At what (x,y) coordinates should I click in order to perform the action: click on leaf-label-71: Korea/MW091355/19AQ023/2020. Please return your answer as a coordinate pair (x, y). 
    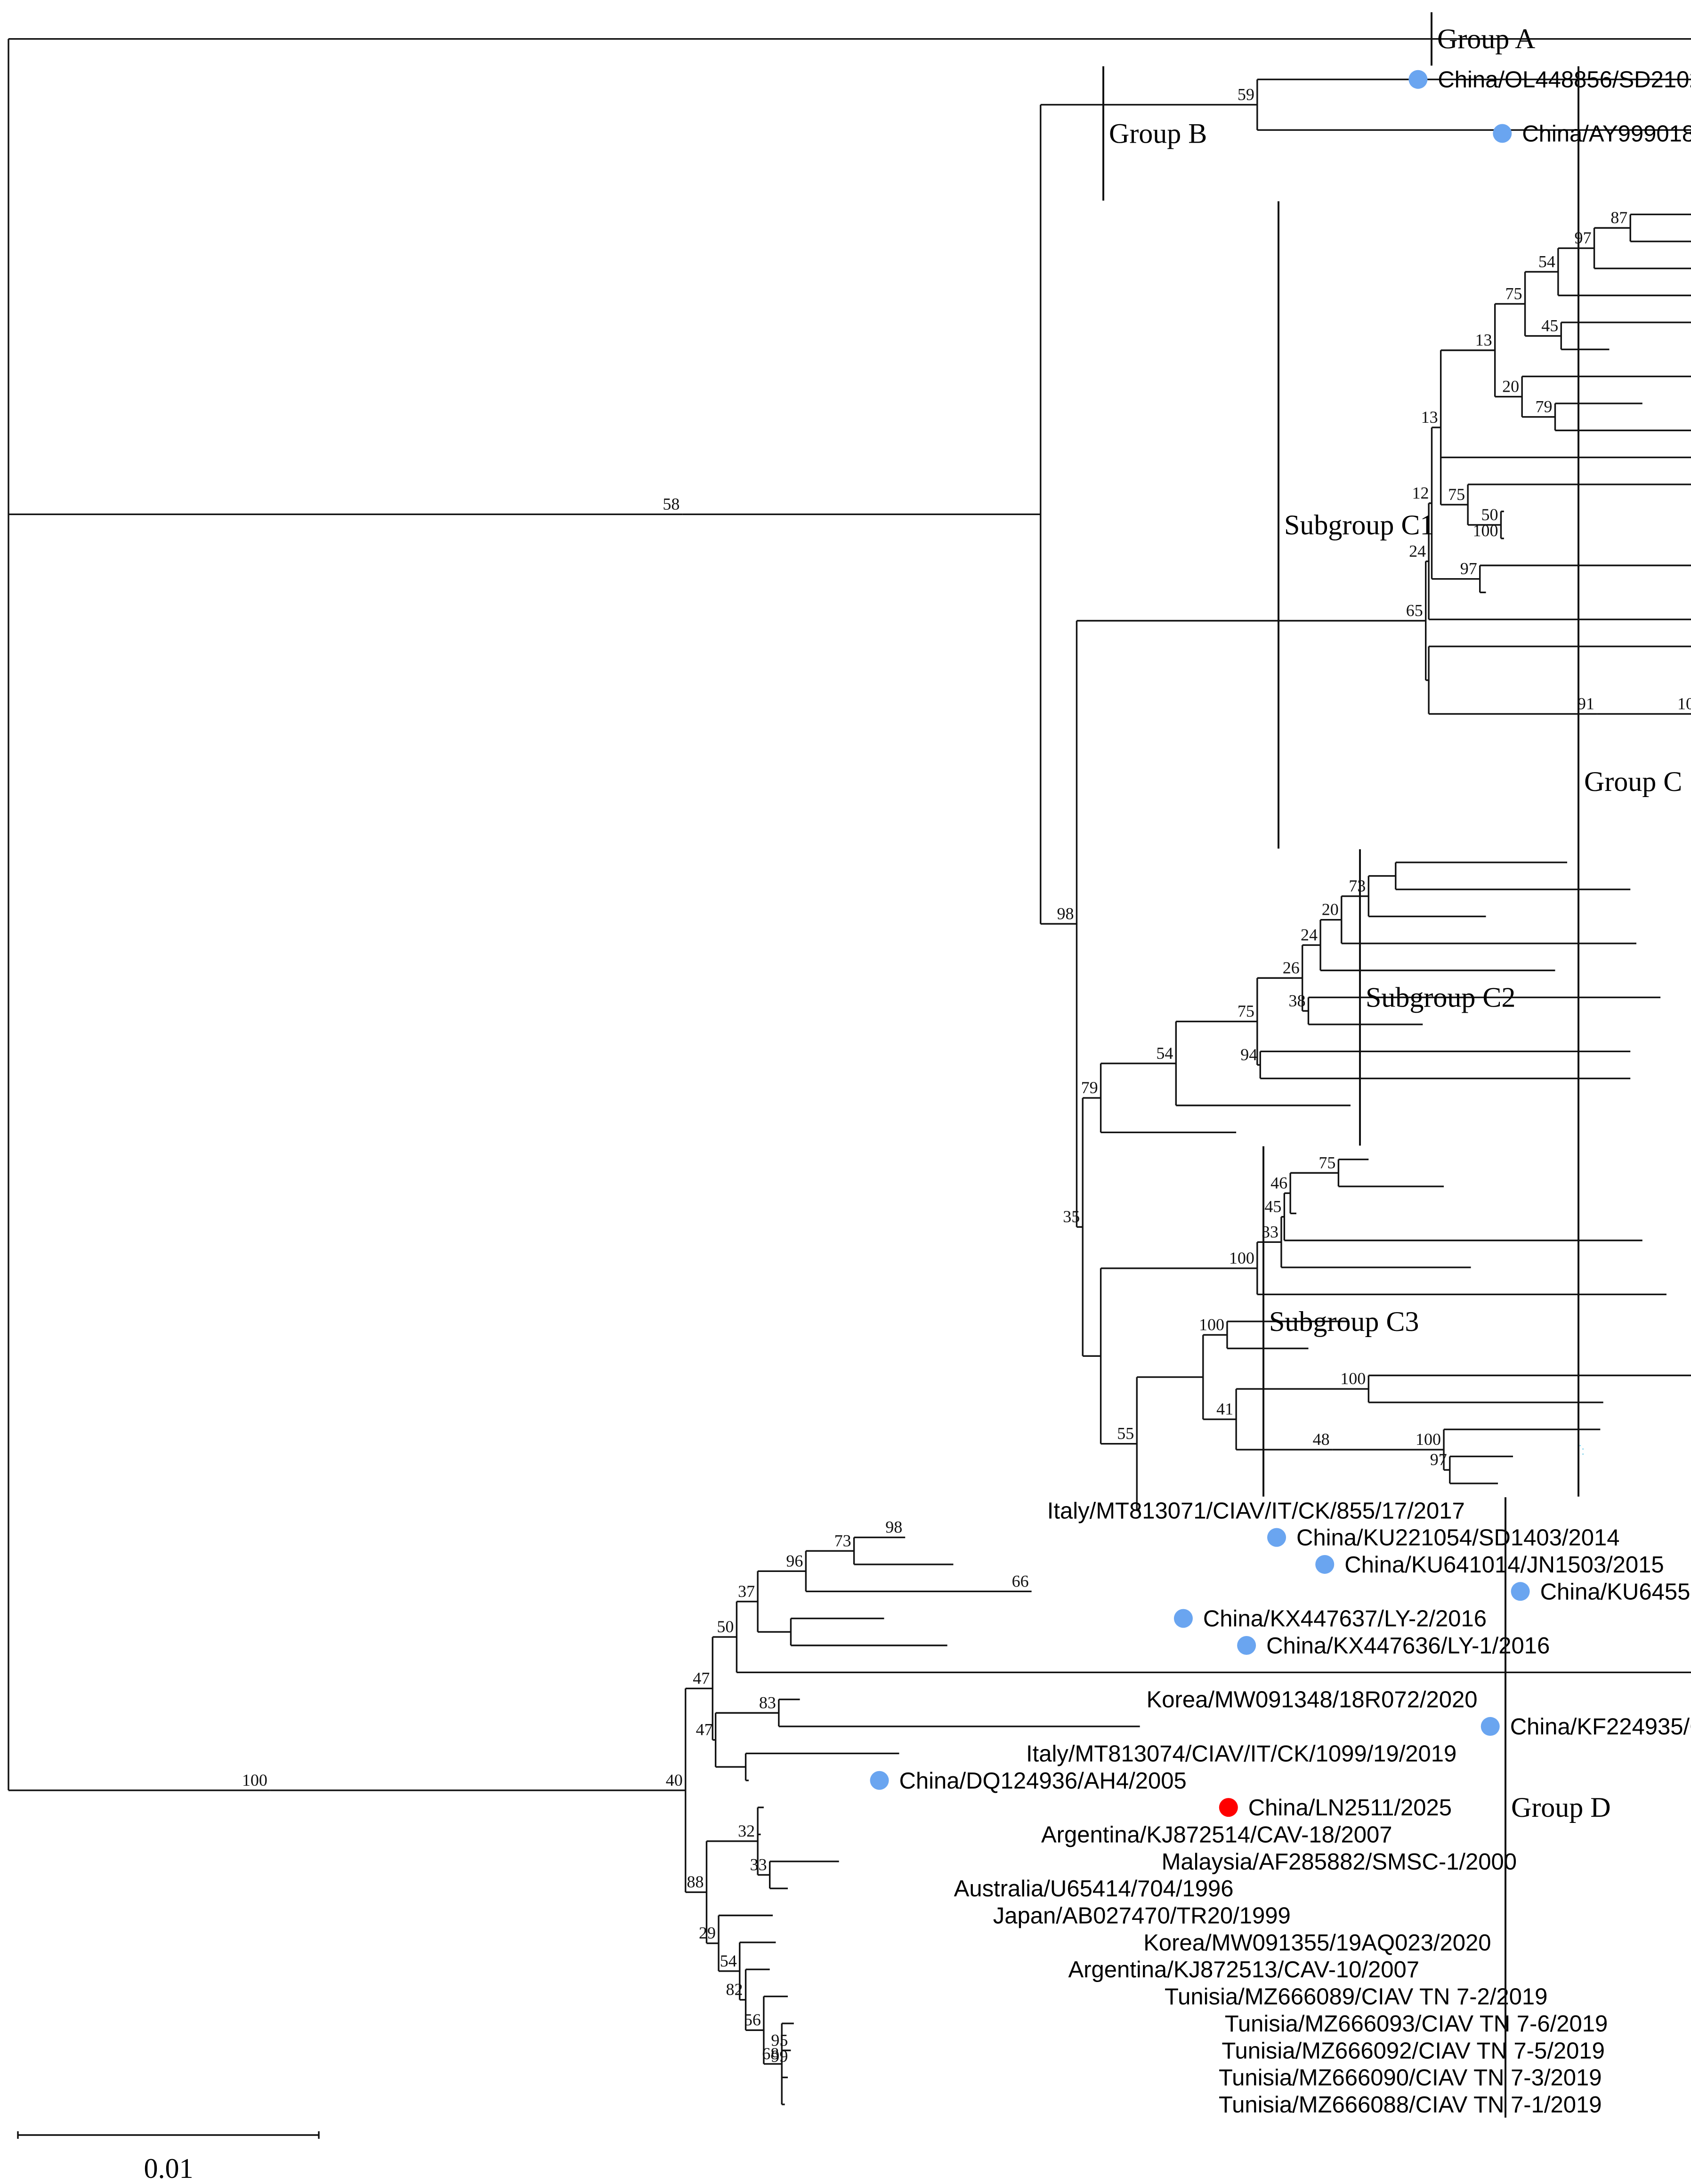
    Looking at the image, I should click on (1317, 1943).